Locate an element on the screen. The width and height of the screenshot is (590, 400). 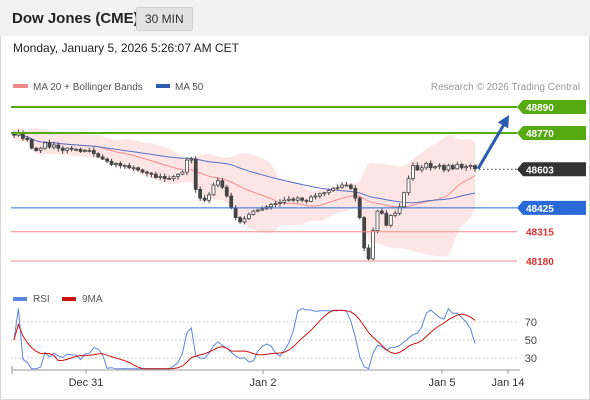
level-tag-current is located at coordinates (551, 169).